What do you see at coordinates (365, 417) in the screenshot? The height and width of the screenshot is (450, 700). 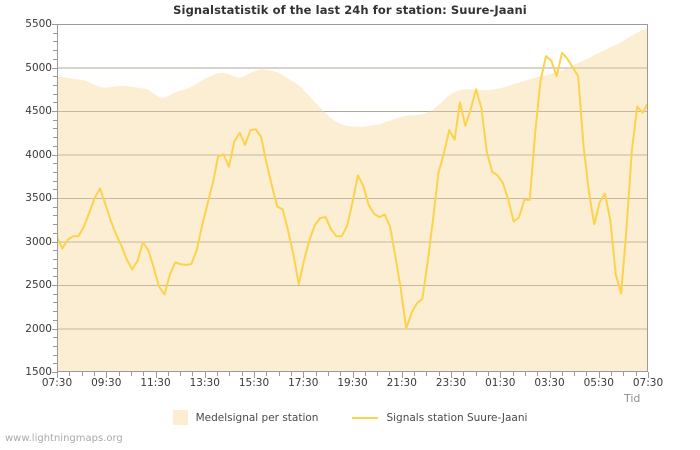 I see `legend-line-swatch-icon` at bounding box center [365, 417].